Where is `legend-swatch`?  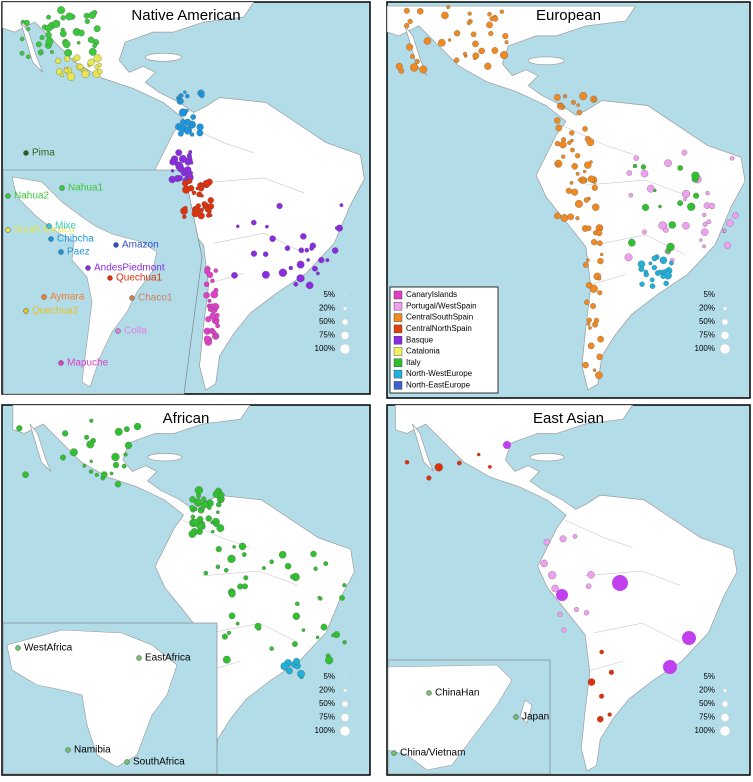
legend-swatch is located at coordinates (398, 385).